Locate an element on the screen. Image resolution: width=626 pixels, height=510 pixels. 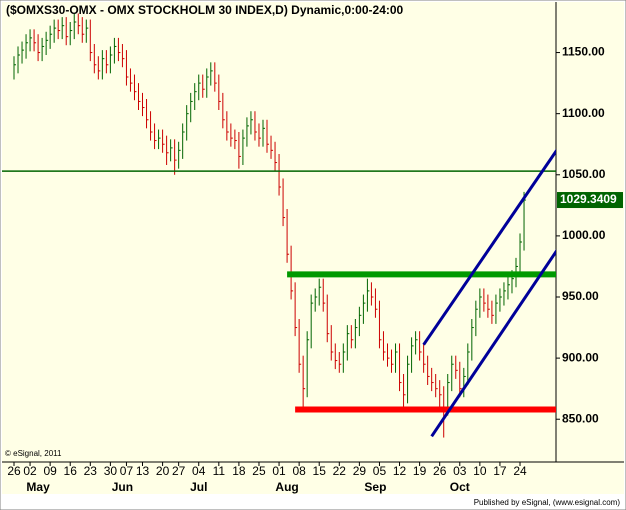
x-tick-label: 16 is located at coordinates (71, 471).